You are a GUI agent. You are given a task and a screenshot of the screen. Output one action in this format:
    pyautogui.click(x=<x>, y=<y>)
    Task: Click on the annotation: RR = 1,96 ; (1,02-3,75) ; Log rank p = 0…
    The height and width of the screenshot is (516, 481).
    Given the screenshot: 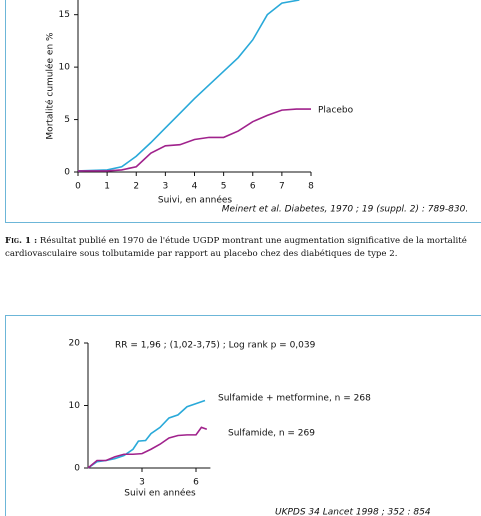 What is the action you would take?
    pyautogui.click(x=215, y=346)
    